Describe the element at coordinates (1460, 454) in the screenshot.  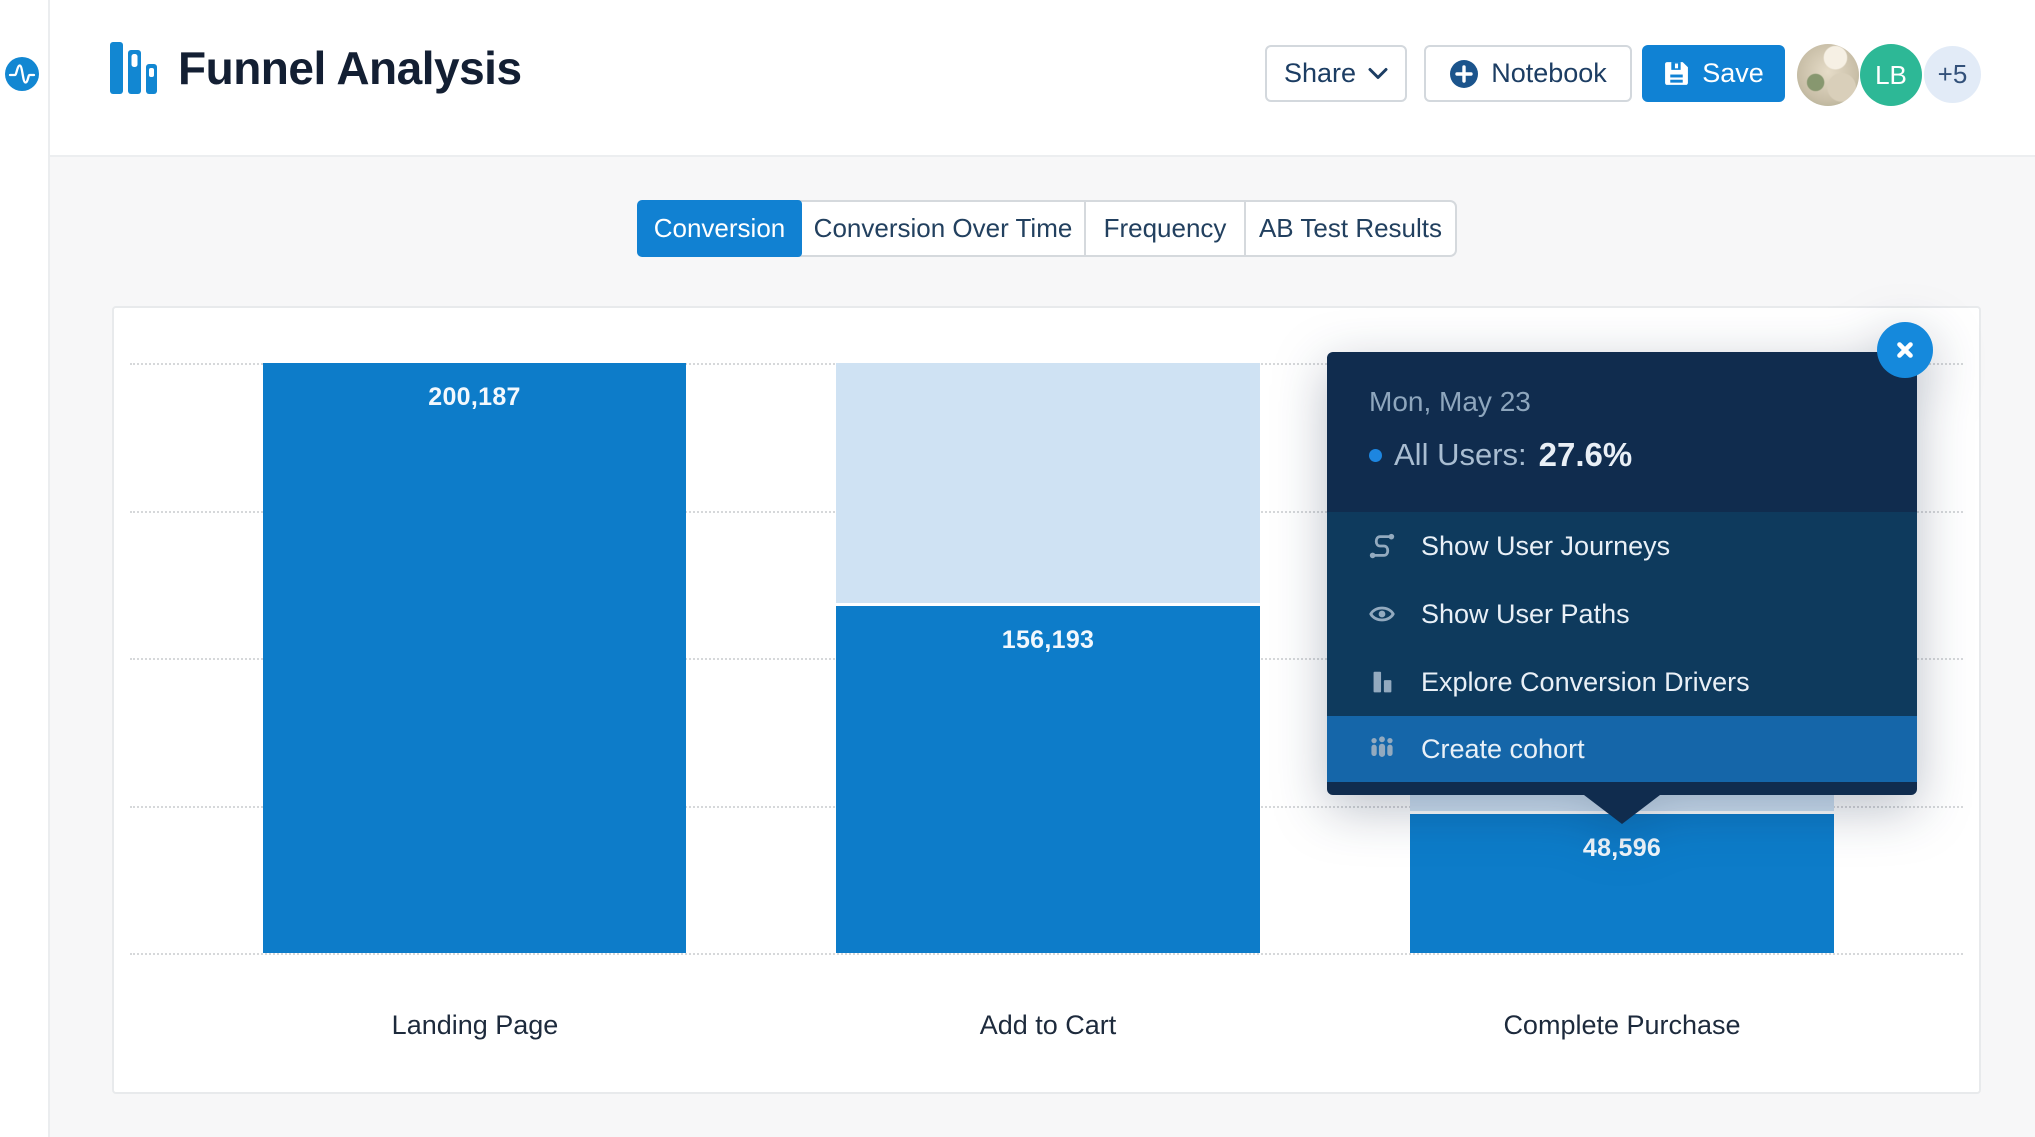
I see `tooltip-series-label: All Users:` at that location.